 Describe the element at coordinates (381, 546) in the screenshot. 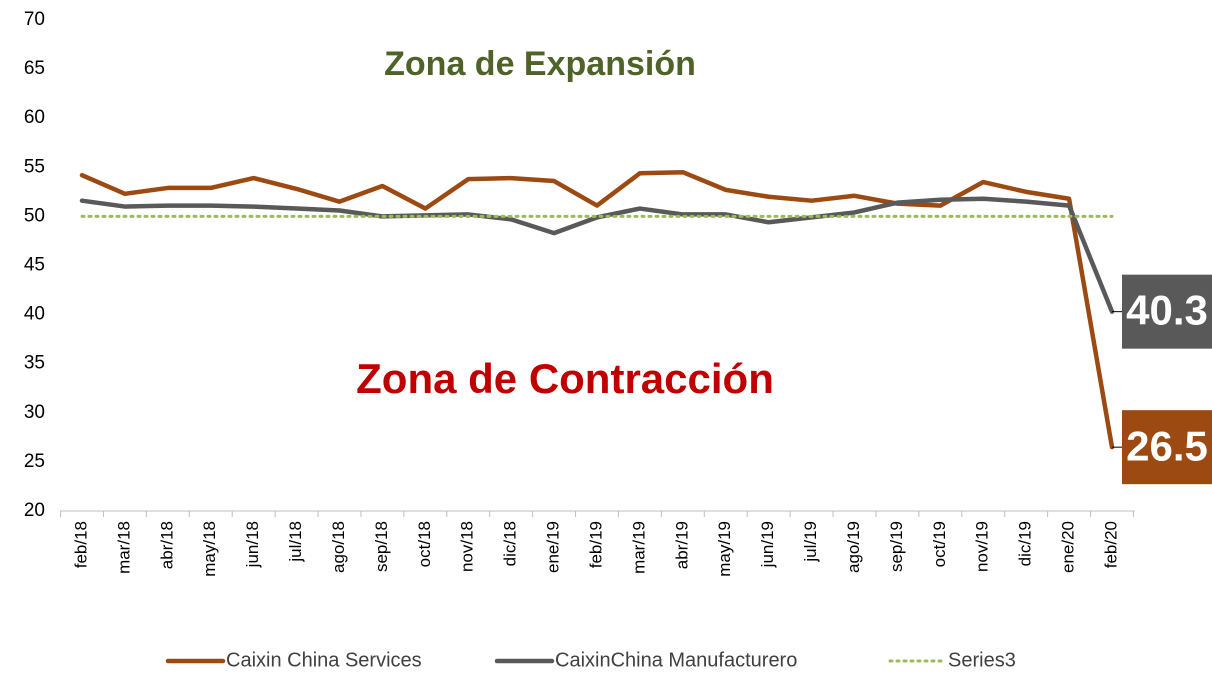

I see `x-tick-label: sep/18` at that location.